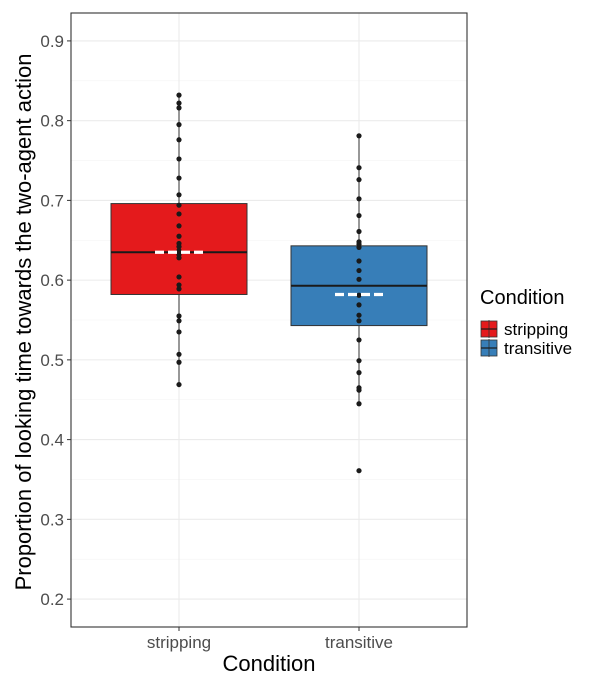  I want to click on legend-title: Condition, so click(522, 298).